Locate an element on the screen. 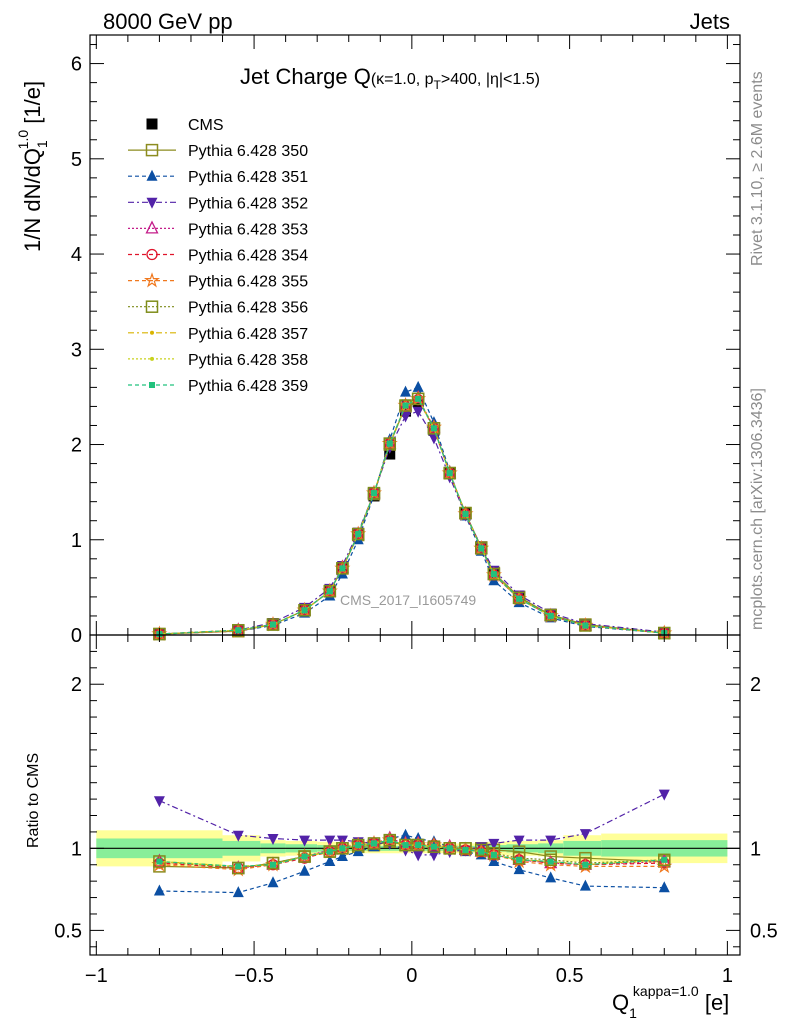 The height and width of the screenshot is (1029, 786). legend-label: CMS is located at coordinates (206, 125).